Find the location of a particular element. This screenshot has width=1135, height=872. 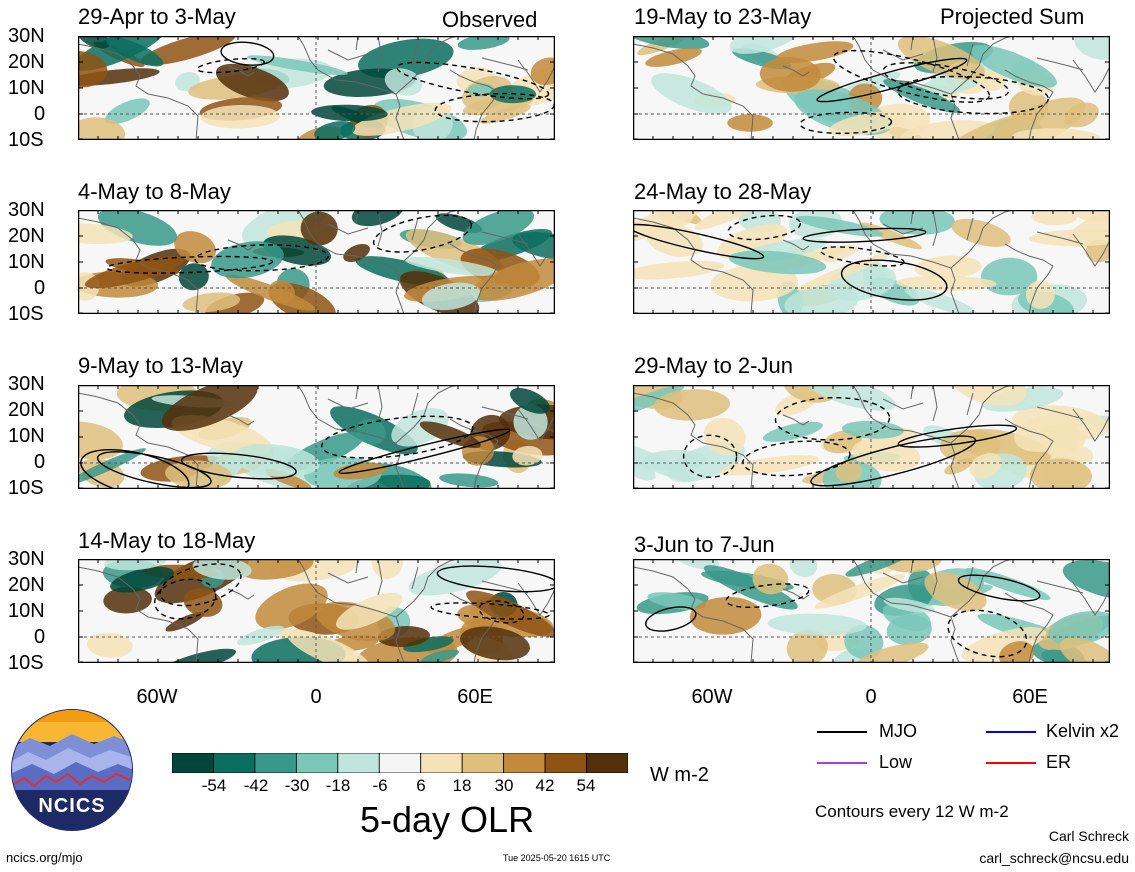

colorbar-label: 54 is located at coordinates (586, 785).